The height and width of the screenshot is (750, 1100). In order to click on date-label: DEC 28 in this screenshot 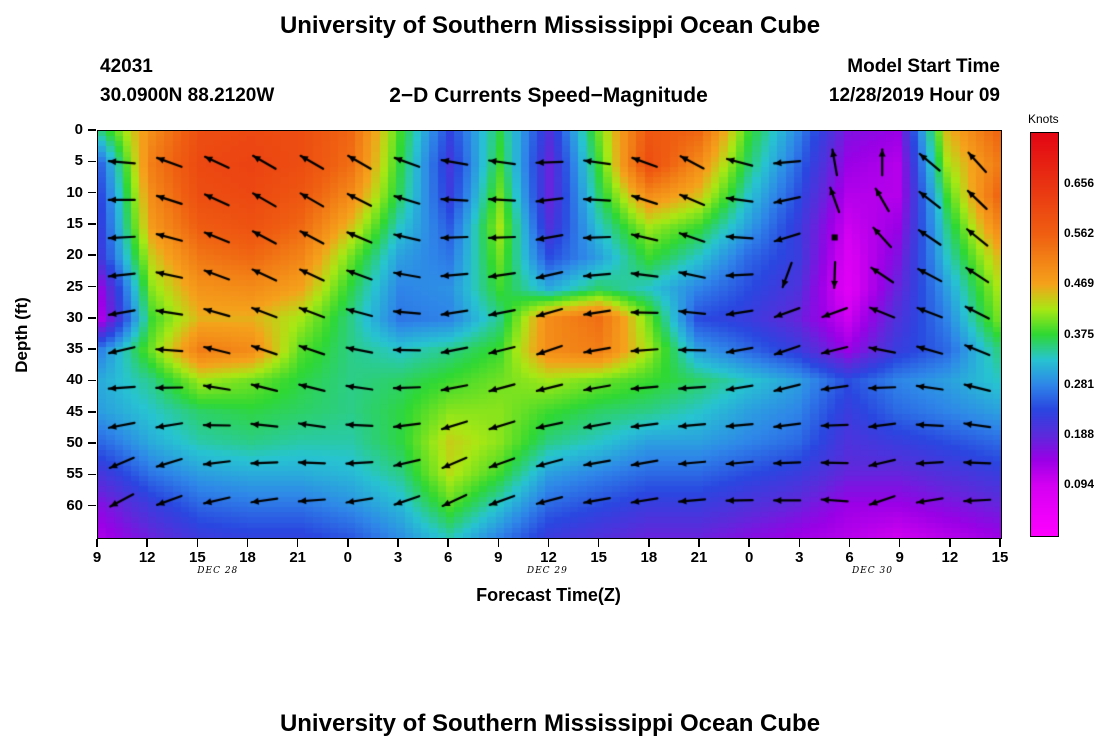, I will do `click(218, 571)`.